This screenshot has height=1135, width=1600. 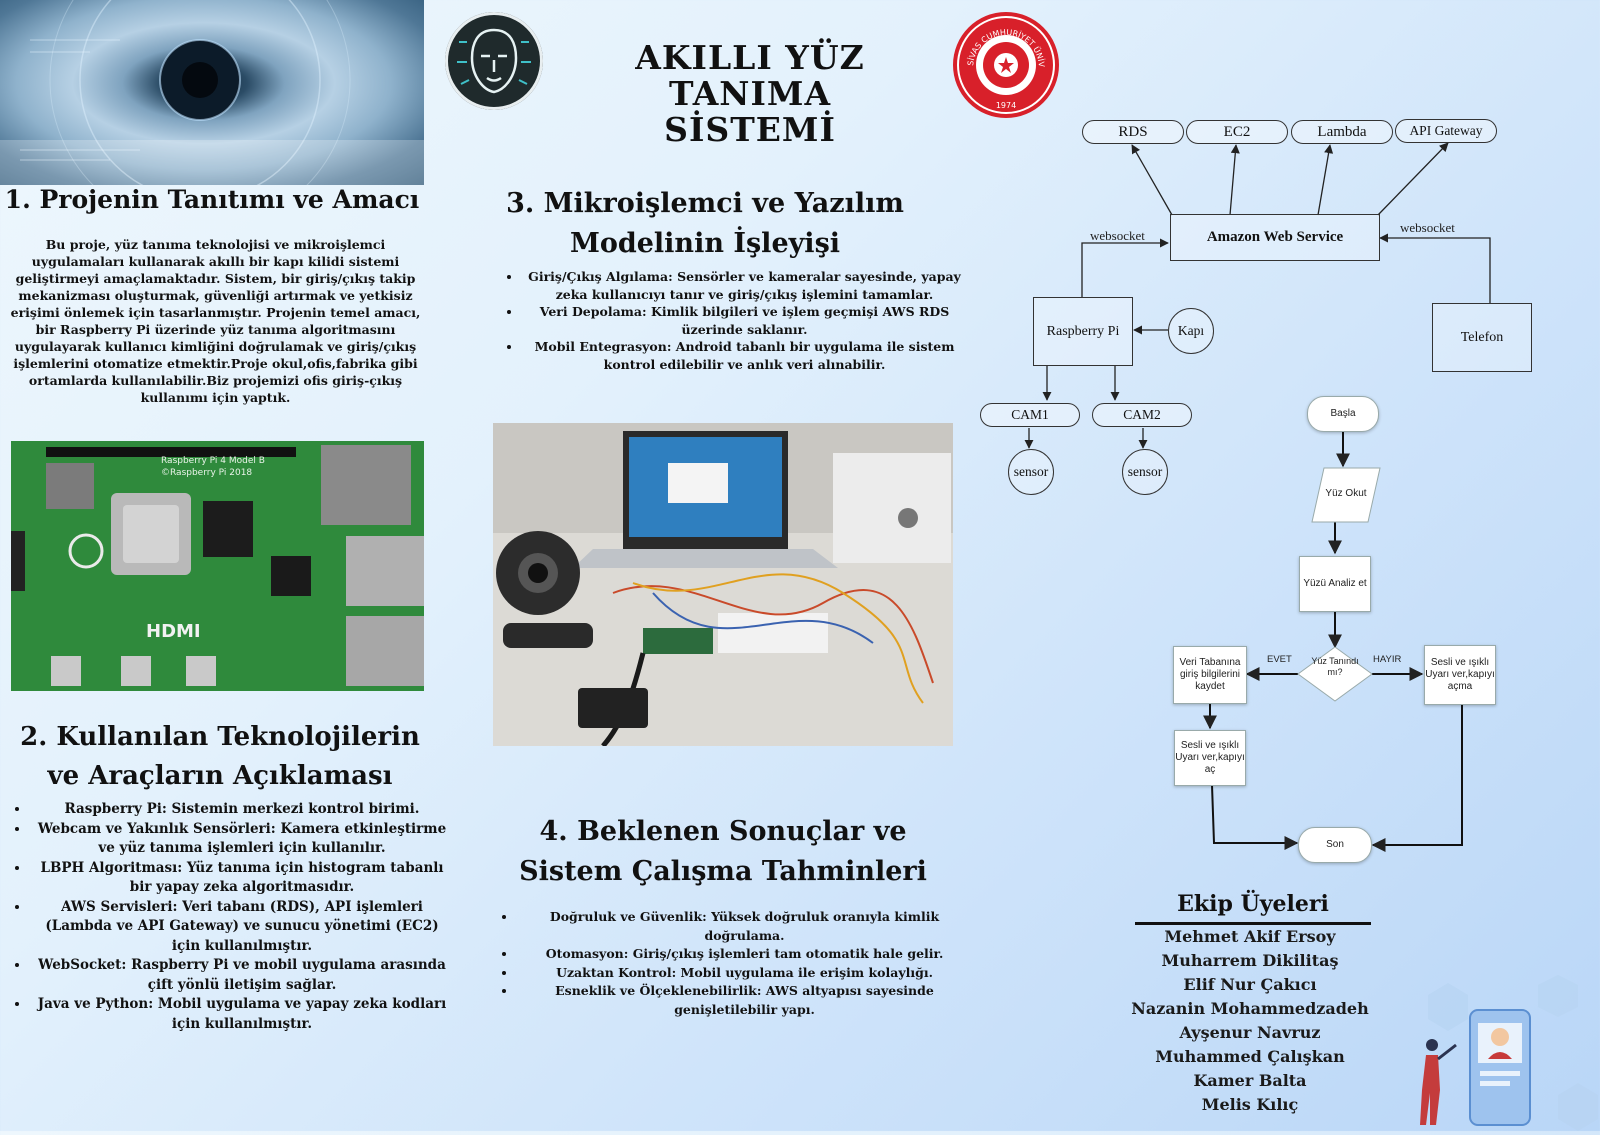 What do you see at coordinates (213, 461) in the screenshot?
I see `rpi-board-label: Raspberry Pi 4 Model B` at bounding box center [213, 461].